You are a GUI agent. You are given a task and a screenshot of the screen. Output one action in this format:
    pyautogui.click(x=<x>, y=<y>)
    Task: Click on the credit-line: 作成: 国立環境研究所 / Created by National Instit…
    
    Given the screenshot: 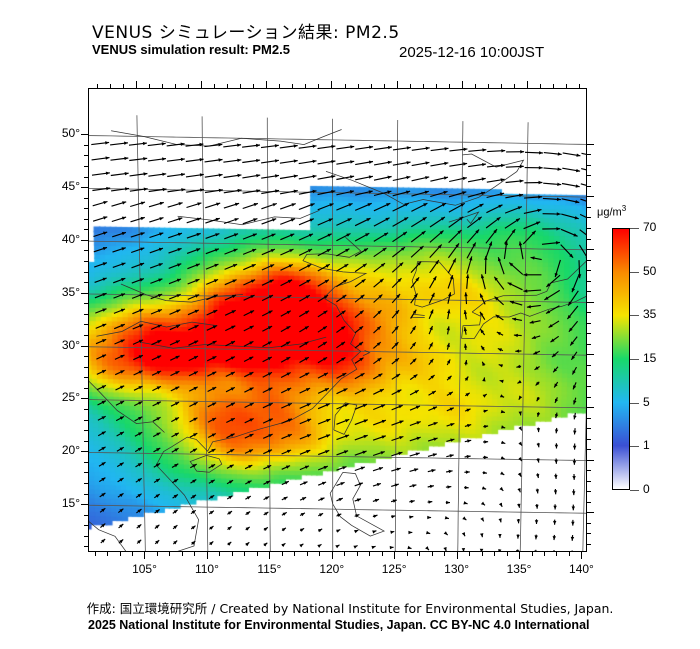 What is the action you would take?
    pyautogui.click(x=350, y=608)
    